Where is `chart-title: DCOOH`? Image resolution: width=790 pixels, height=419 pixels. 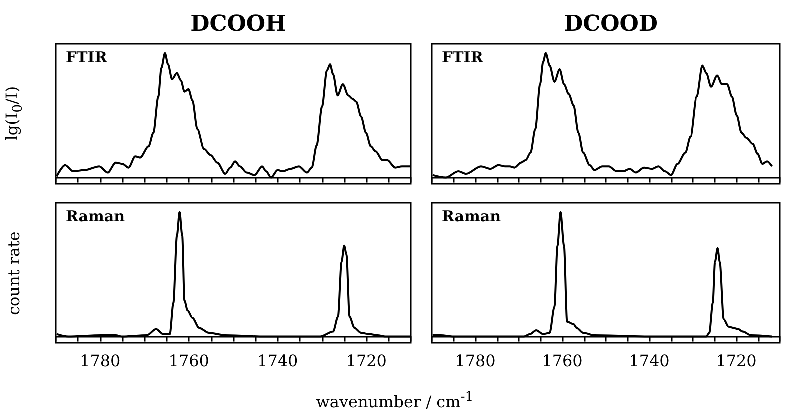
chart-title: DCOOH is located at coordinates (238, 24).